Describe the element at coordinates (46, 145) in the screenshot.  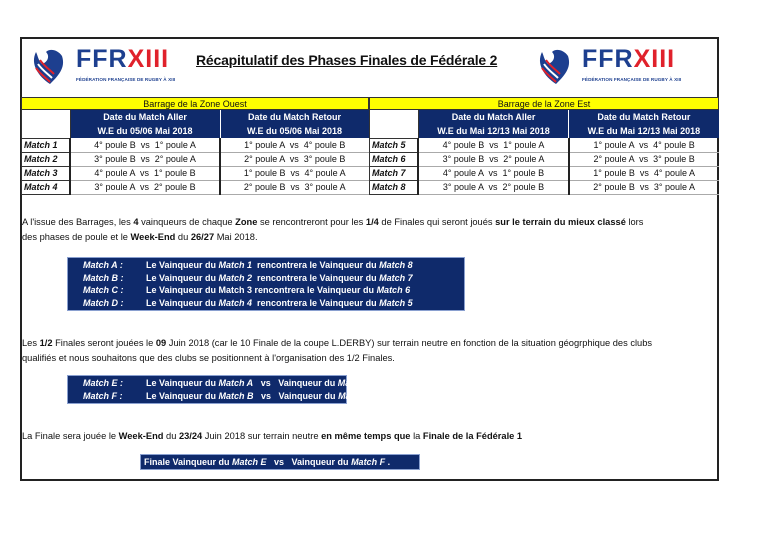
I see `match-label: Match 1` at that location.